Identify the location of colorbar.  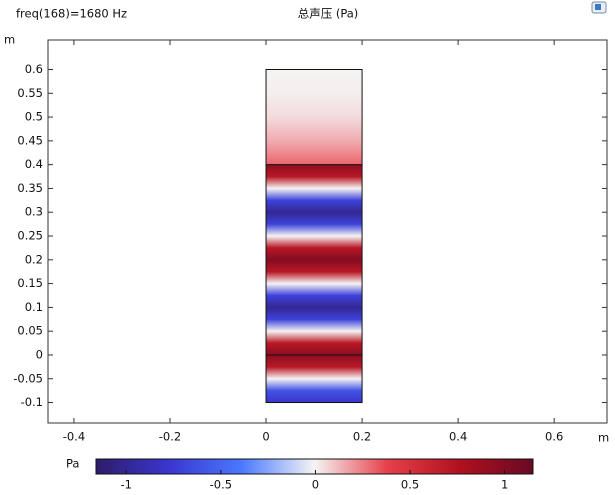
(314, 466).